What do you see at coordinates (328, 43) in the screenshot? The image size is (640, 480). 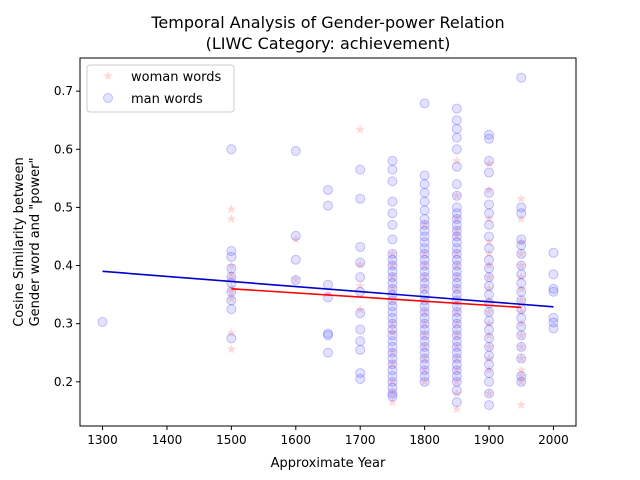 I see `chart-title-line2: (LIWC Category: achievement)` at bounding box center [328, 43].